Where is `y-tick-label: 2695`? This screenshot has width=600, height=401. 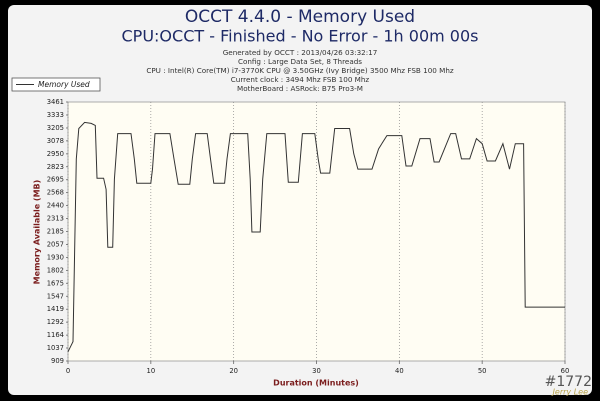 y-tick-label: 2695 is located at coordinates (55, 180).